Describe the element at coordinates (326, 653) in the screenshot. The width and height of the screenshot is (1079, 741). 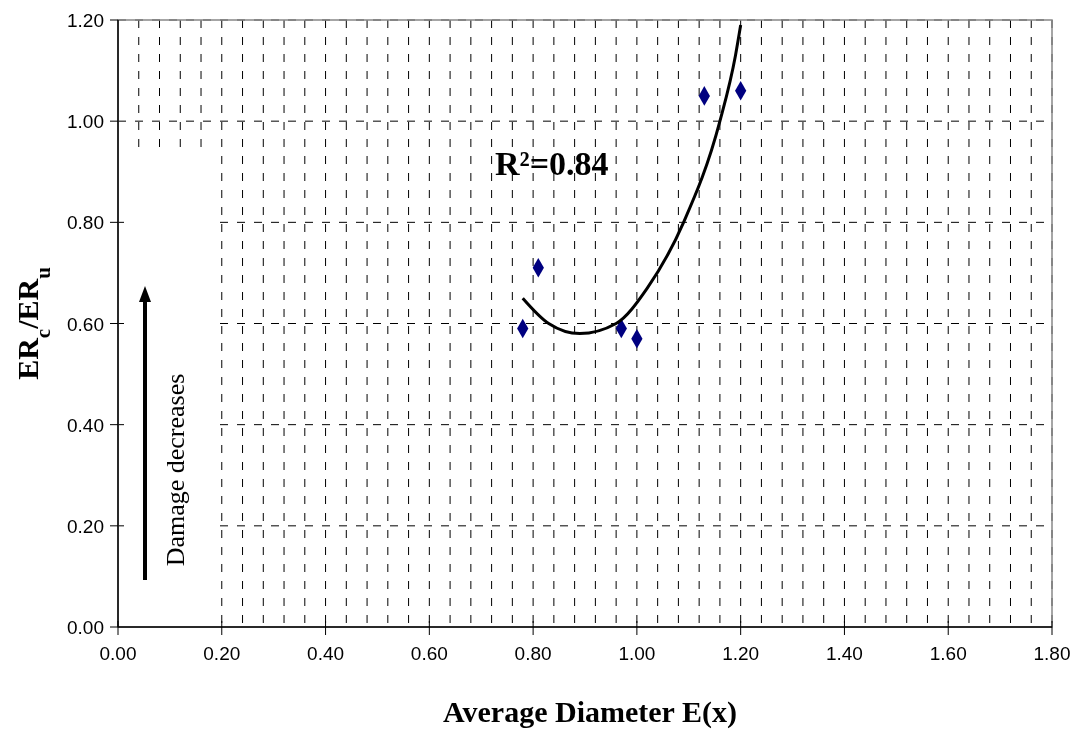
I see `x-tick-label: 0.40` at that location.